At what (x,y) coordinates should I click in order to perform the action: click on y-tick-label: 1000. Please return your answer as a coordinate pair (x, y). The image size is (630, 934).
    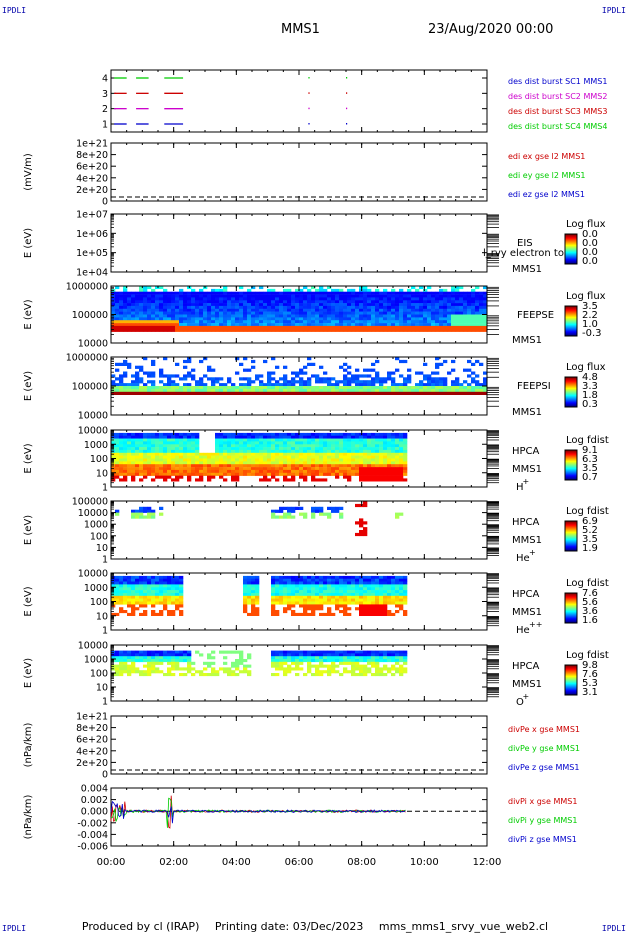
    Looking at the image, I should click on (96, 525).